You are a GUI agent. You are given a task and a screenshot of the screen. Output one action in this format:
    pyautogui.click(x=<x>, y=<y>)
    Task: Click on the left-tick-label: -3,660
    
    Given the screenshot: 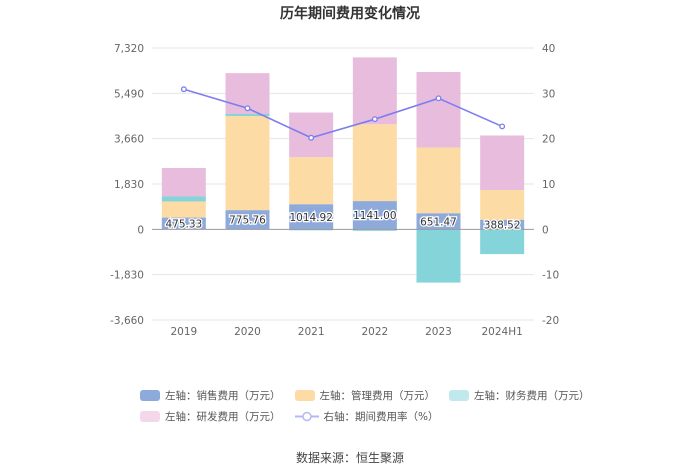 What is the action you would take?
    pyautogui.click(x=127, y=321)
    